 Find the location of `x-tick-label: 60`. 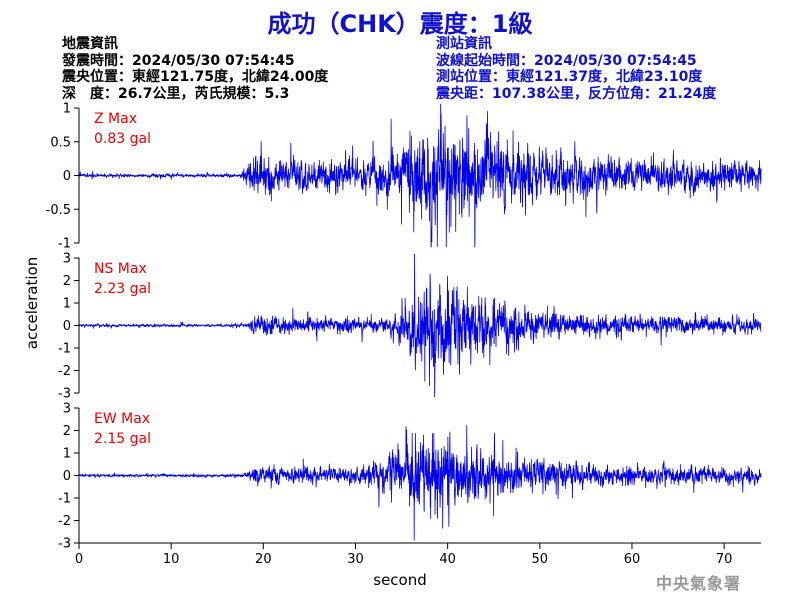

x-tick-label: 60 is located at coordinates (632, 559).